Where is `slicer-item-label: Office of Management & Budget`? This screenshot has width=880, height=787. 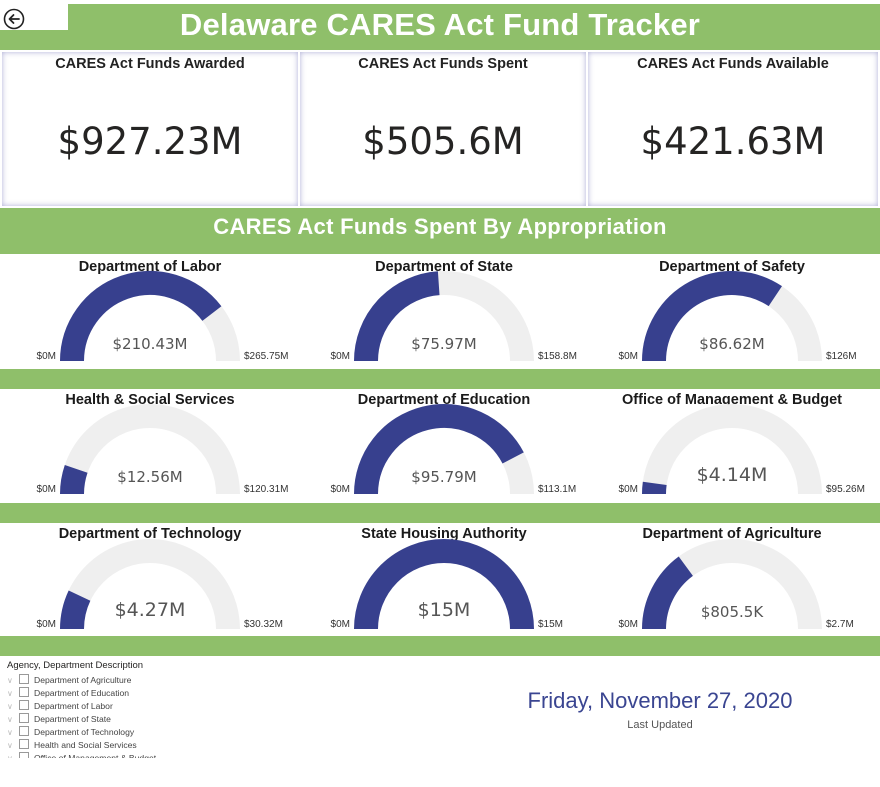
slicer-item-label: Office of Management & Budget is located at coordinates (95, 755).